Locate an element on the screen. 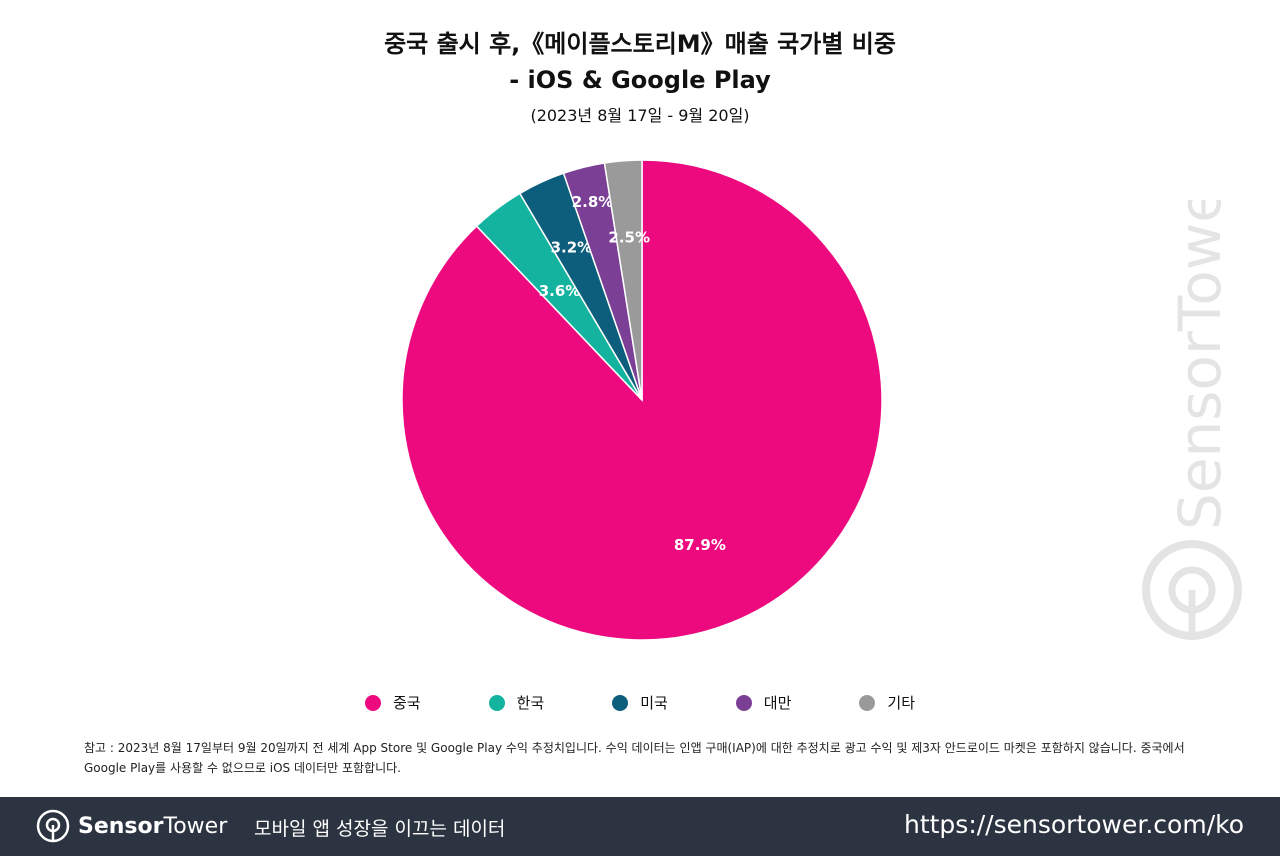 The width and height of the screenshot is (1280, 856). legend-label: 중국 is located at coordinates (406, 703).